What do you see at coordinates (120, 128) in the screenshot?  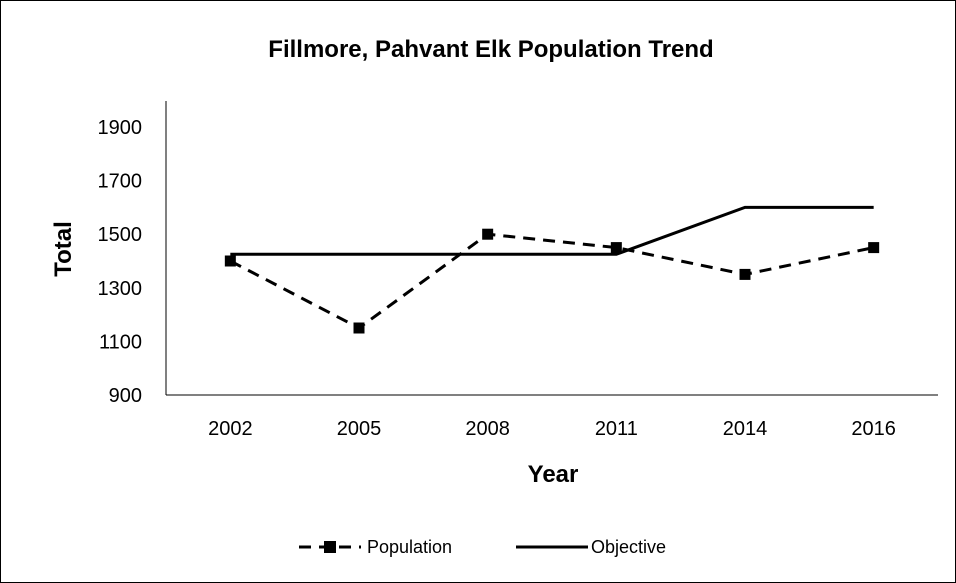 I see `y-tick-label: 1900` at bounding box center [120, 128].